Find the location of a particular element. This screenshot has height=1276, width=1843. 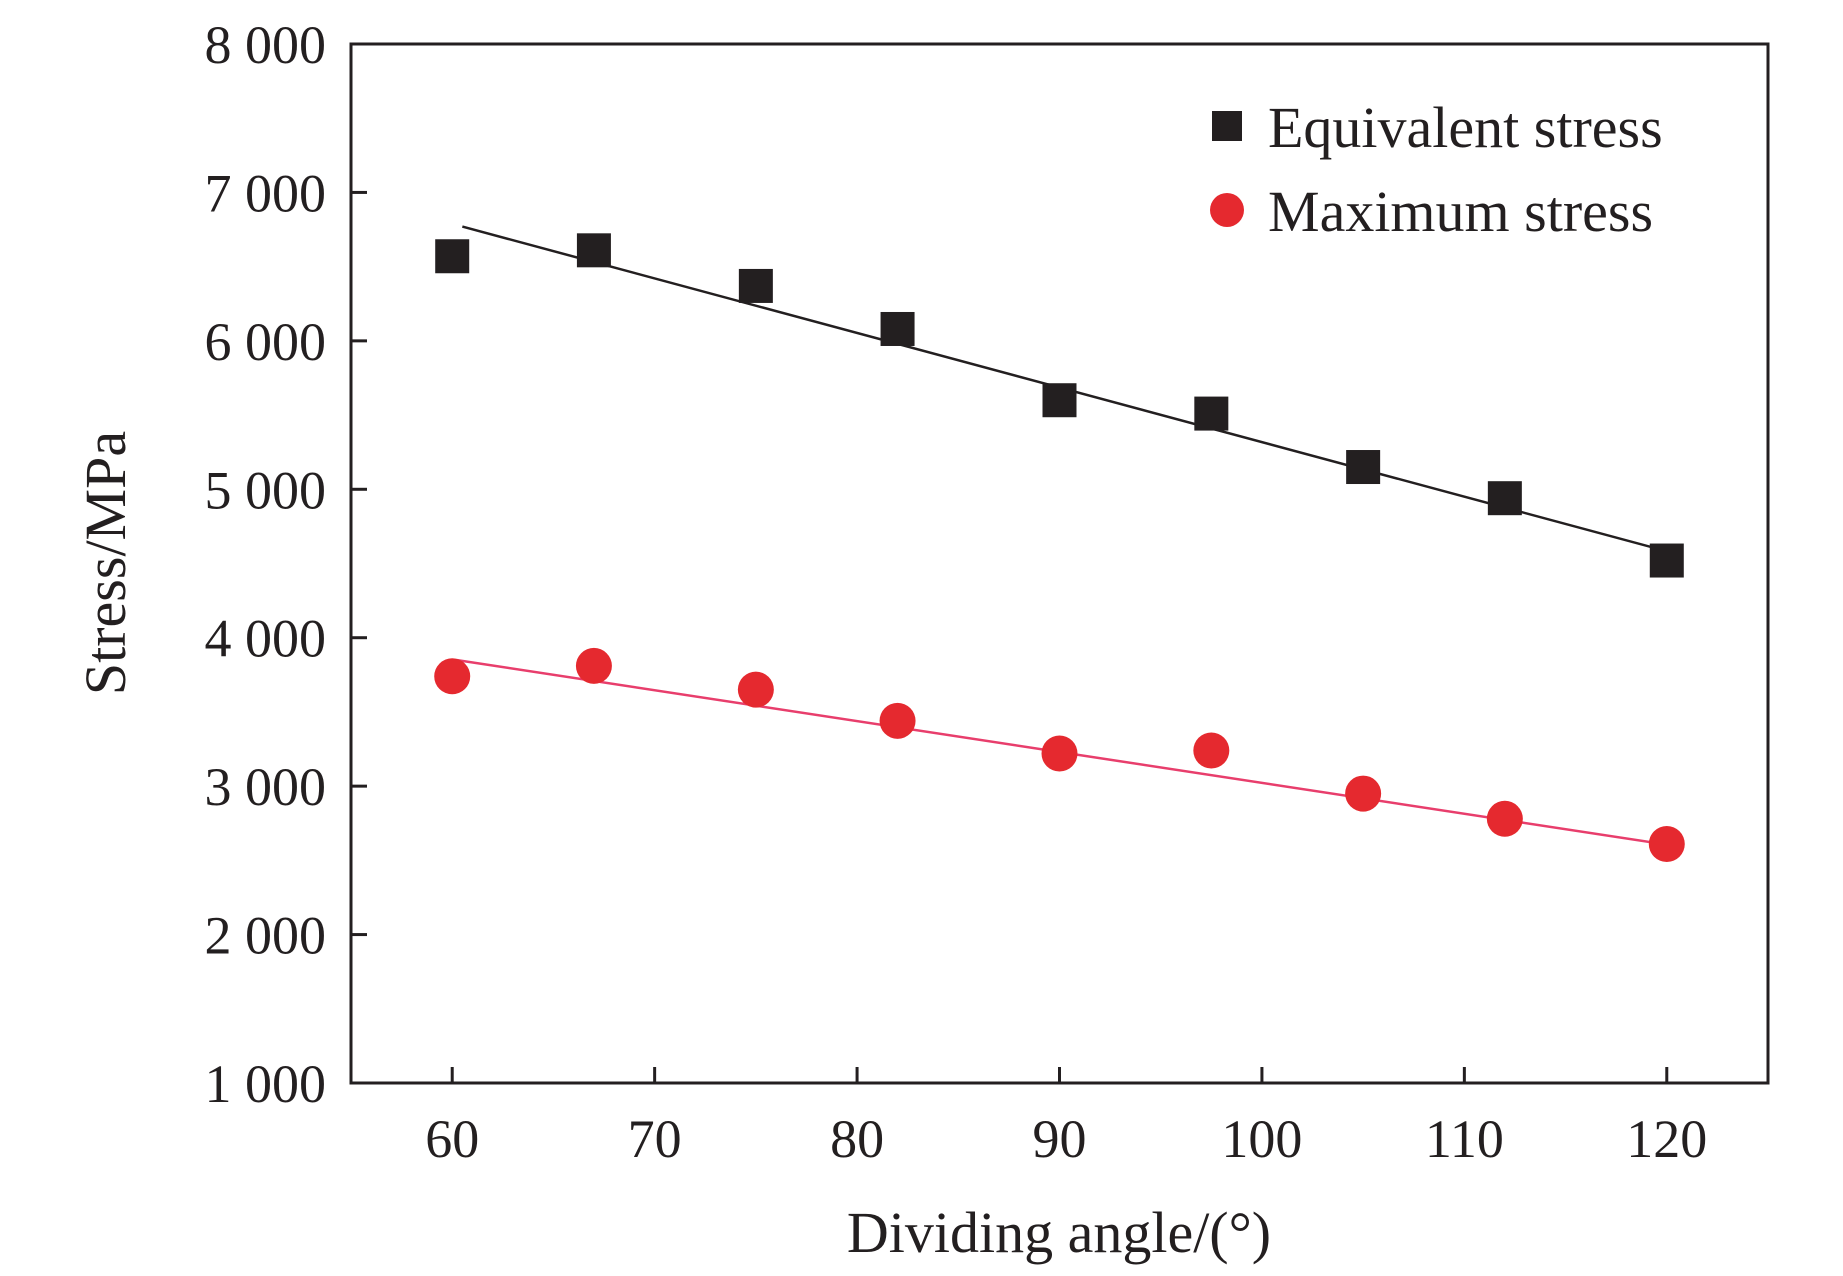

y-tick-label: 2 000 is located at coordinates (266, 936).